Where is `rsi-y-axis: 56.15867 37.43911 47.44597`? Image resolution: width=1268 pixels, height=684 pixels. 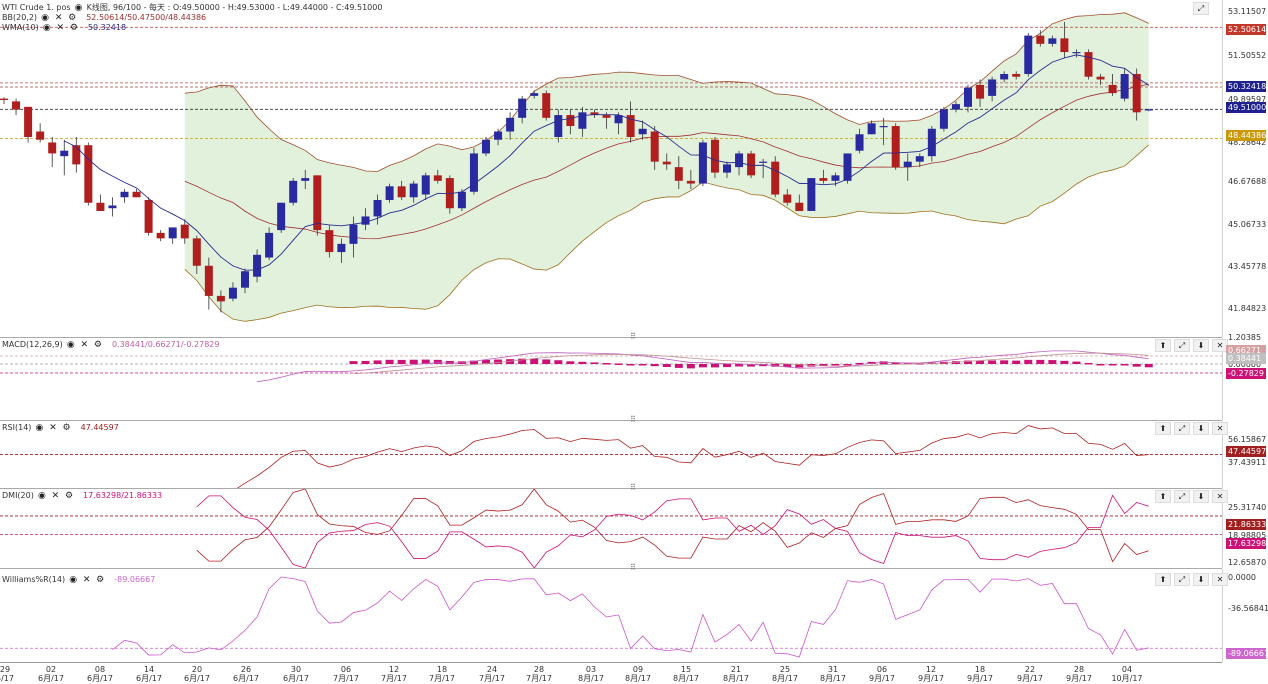 rsi-y-axis: 56.15867 37.43911 47.44597 is located at coordinates (1246, 454).